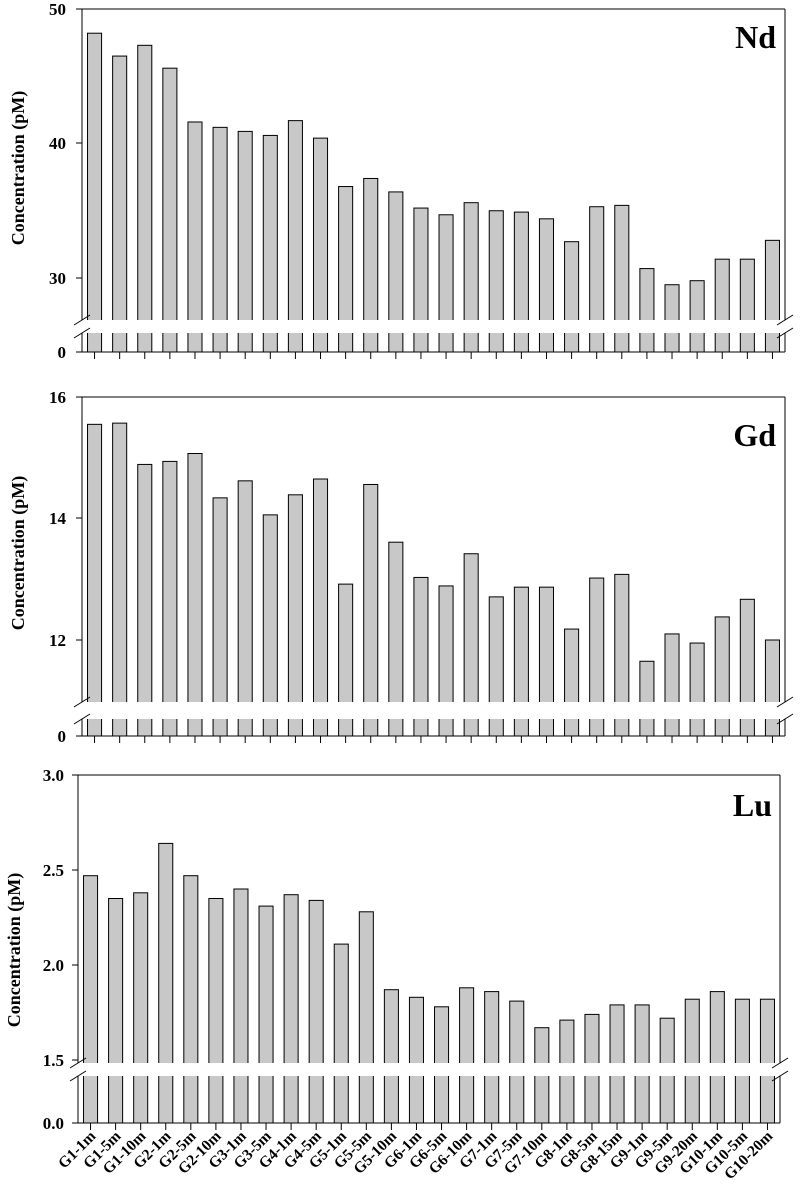 This screenshot has width=800, height=1203. What do you see at coordinates (95, 192) in the screenshot?
I see `nd-bar-G1-1m` at bounding box center [95, 192].